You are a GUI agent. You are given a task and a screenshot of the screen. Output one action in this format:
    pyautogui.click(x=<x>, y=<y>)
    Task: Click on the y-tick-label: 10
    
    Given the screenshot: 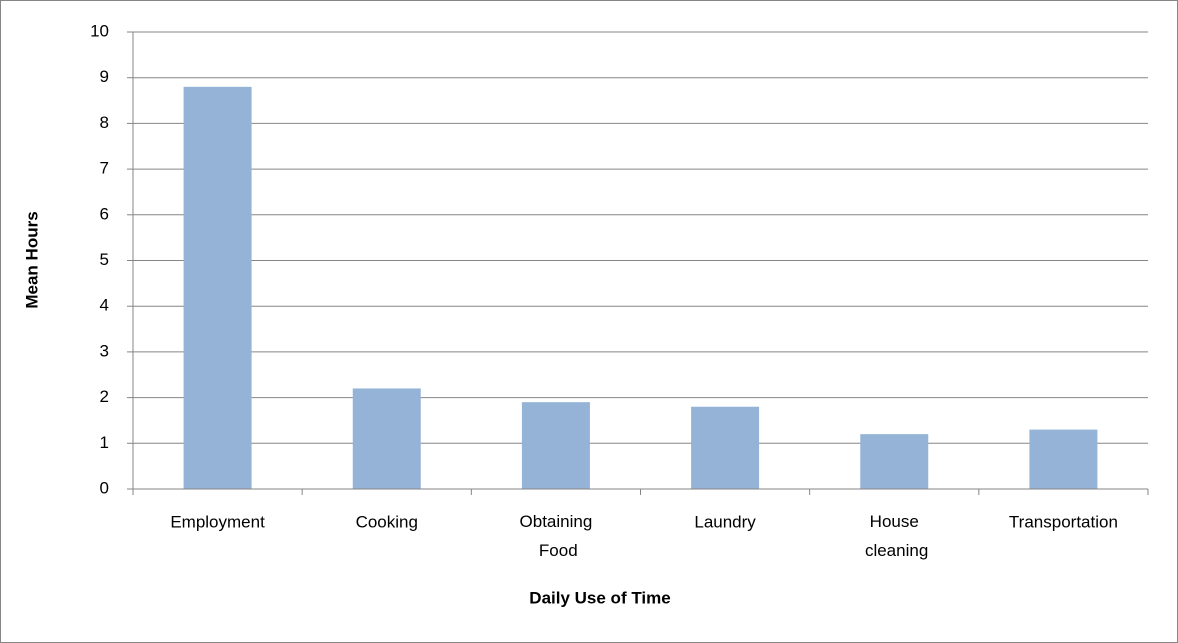 What is the action you would take?
    pyautogui.click(x=99, y=30)
    